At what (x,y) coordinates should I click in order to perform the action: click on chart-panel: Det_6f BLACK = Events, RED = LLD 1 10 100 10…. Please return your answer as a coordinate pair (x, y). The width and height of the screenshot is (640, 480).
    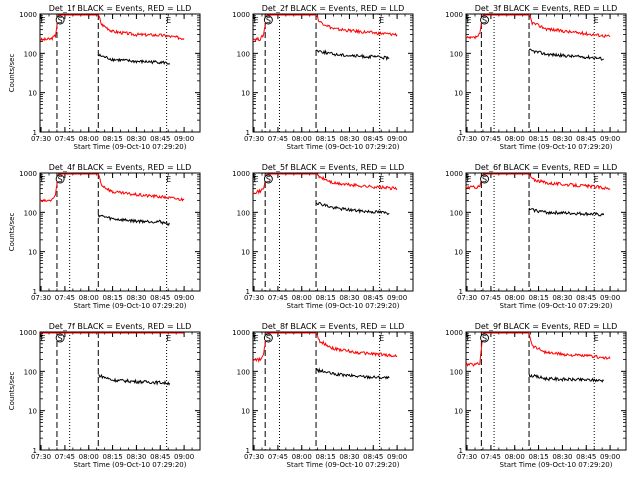
    Looking at the image, I should click on (536, 236).